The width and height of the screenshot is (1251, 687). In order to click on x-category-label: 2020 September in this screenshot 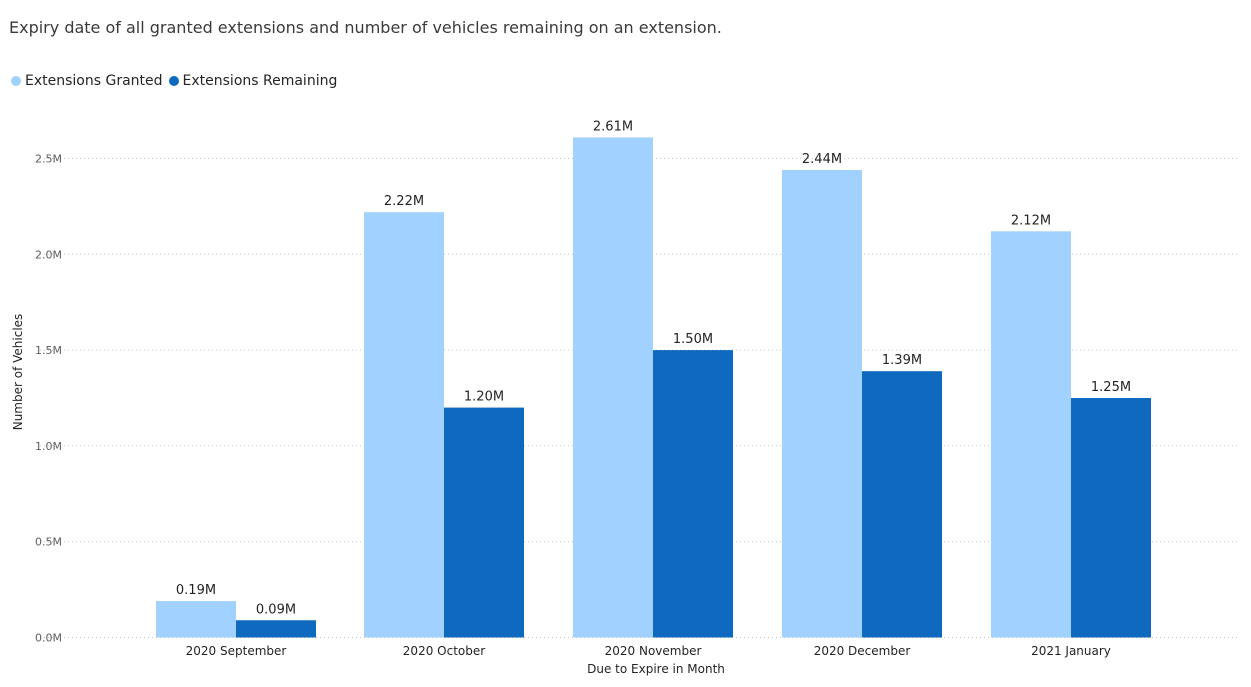, I will do `click(236, 651)`.